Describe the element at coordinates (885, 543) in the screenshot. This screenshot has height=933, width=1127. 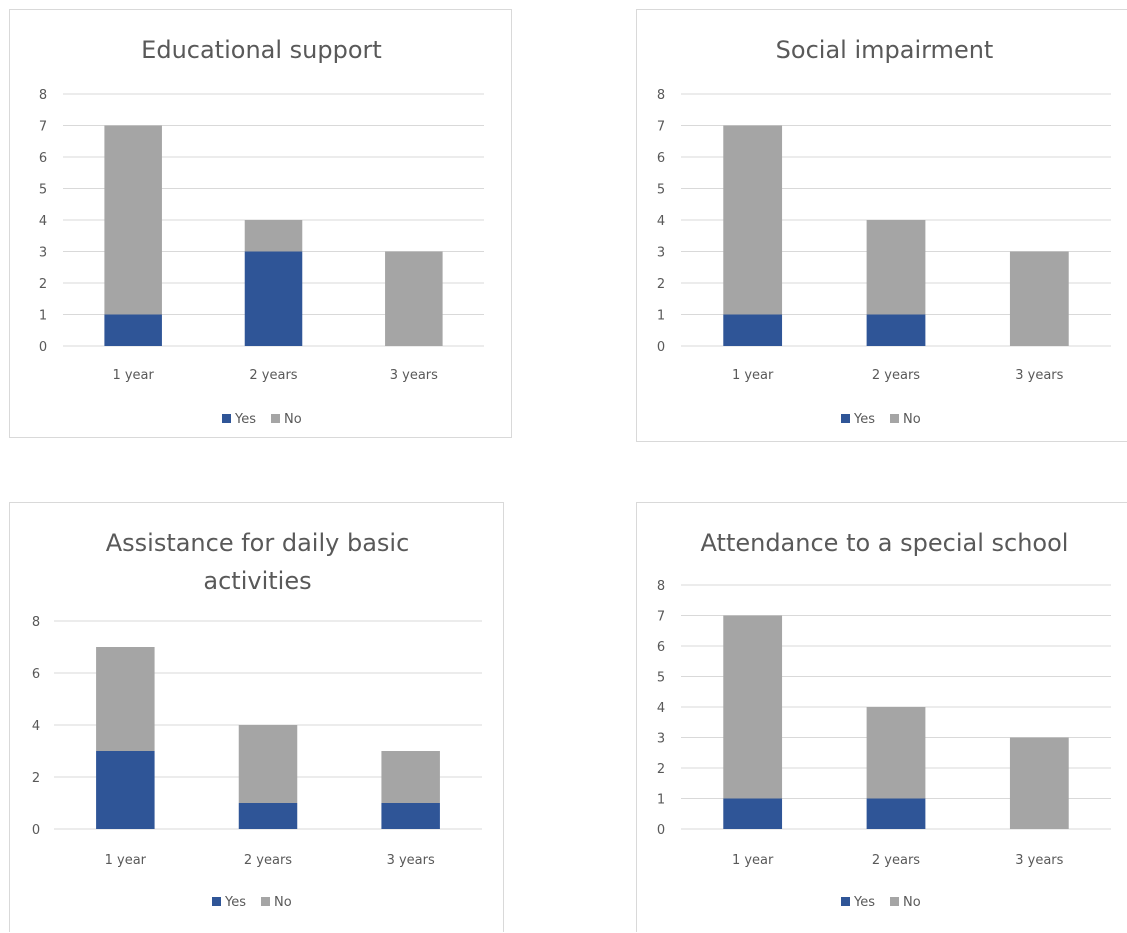
I see `chart-title: Attendance to a special school` at that location.